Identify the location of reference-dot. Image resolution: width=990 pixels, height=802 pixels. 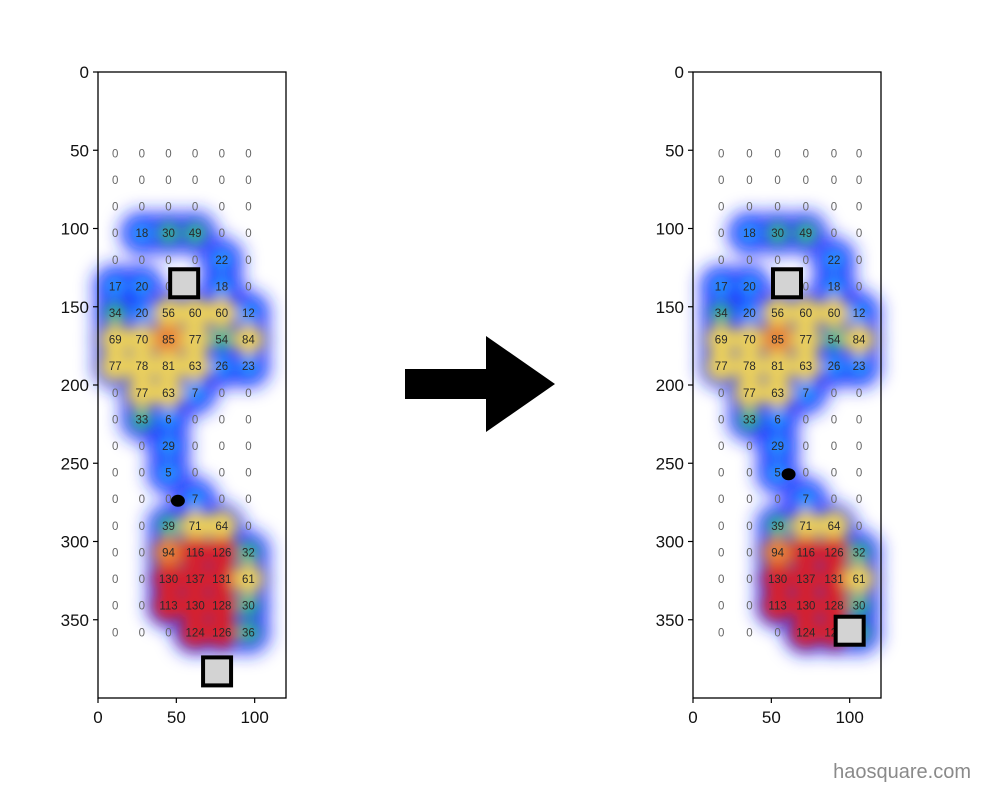
(177, 500).